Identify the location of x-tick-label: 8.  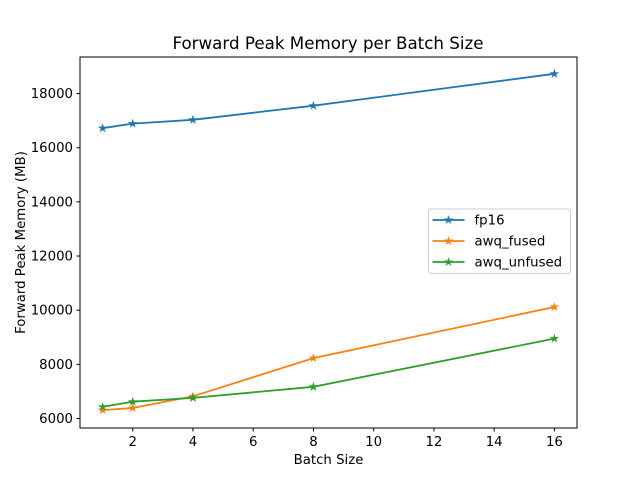
(313, 442).